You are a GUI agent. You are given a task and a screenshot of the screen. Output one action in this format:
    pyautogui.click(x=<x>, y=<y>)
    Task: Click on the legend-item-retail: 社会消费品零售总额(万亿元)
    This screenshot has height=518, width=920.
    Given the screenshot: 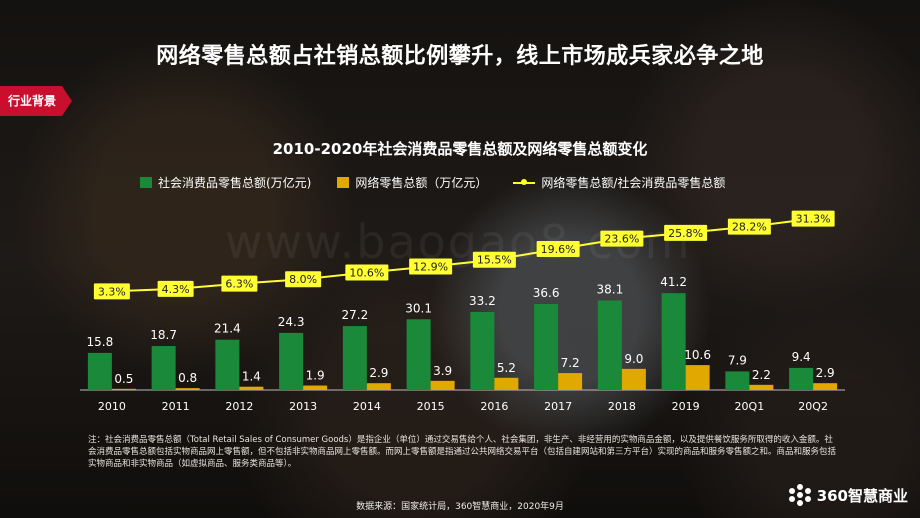 What is the action you would take?
    pyautogui.click(x=225, y=182)
    